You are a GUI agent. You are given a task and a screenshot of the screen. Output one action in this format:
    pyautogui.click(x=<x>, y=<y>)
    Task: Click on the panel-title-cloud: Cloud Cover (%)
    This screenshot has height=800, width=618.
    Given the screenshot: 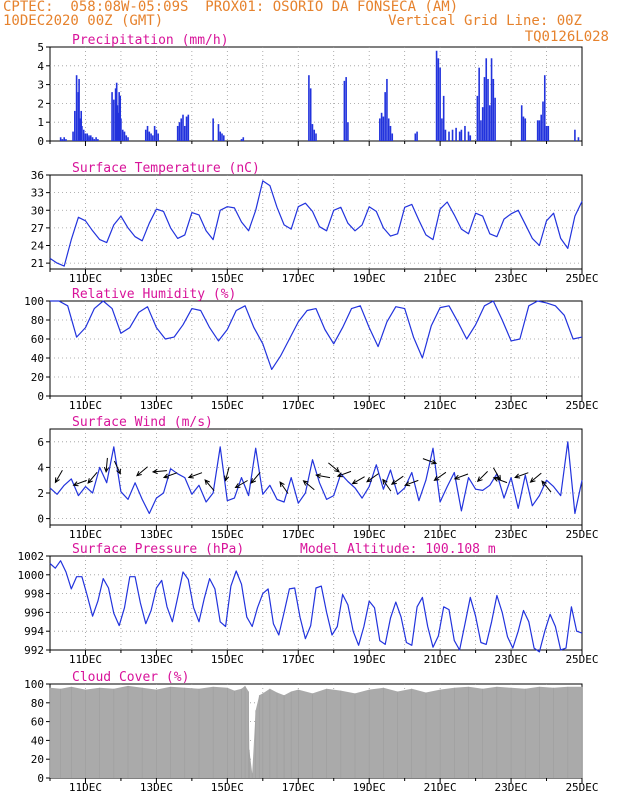 What is the action you would take?
    pyautogui.click(x=130, y=677)
    